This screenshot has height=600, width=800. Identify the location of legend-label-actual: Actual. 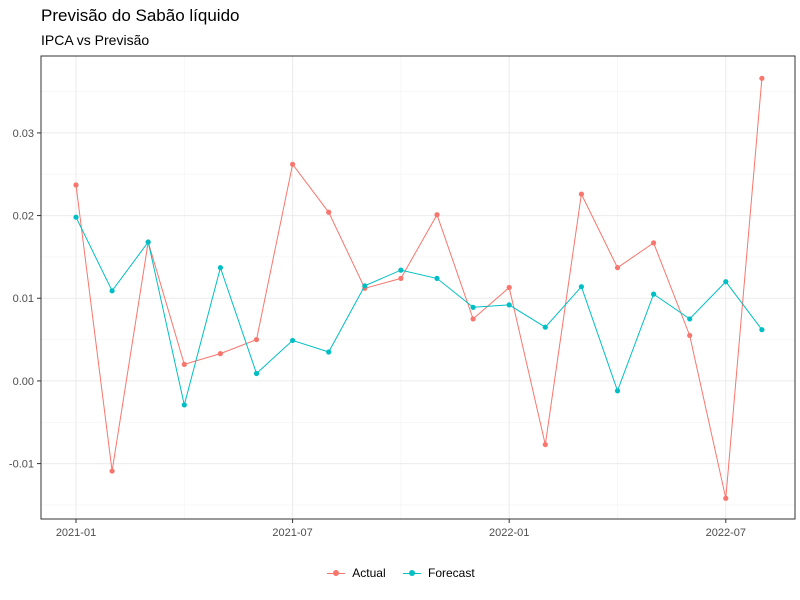
(369, 573).